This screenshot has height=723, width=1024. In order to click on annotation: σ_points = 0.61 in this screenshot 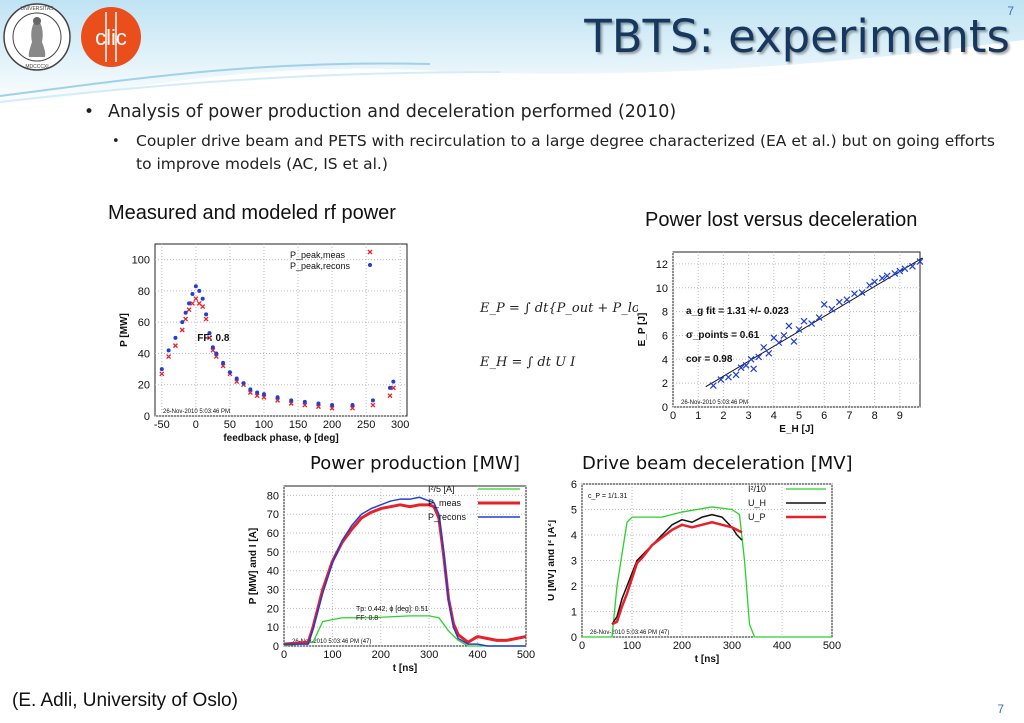, I will do `click(723, 335)`.